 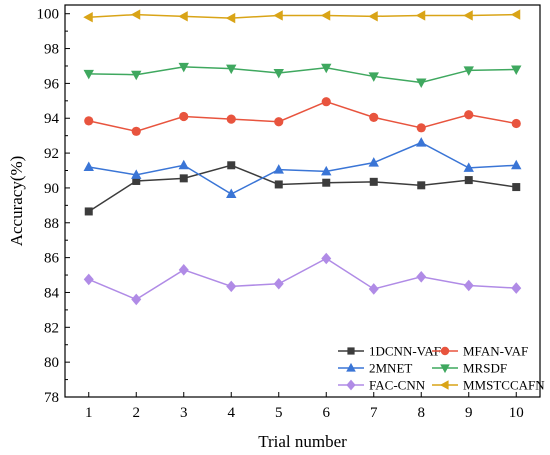 What do you see at coordinates (51, 363) in the screenshot?
I see `y-tick-label: 80` at bounding box center [51, 363].